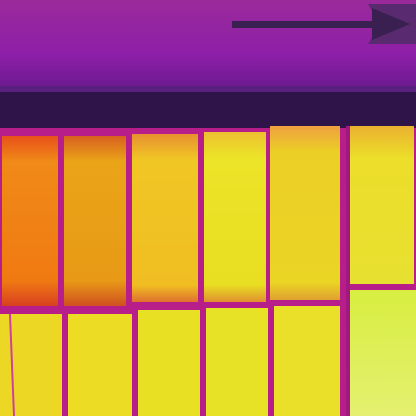 The image size is (416, 416). What do you see at coordinates (208, 108) in the screenshot?
I see `roof-shadow` at bounding box center [208, 108].